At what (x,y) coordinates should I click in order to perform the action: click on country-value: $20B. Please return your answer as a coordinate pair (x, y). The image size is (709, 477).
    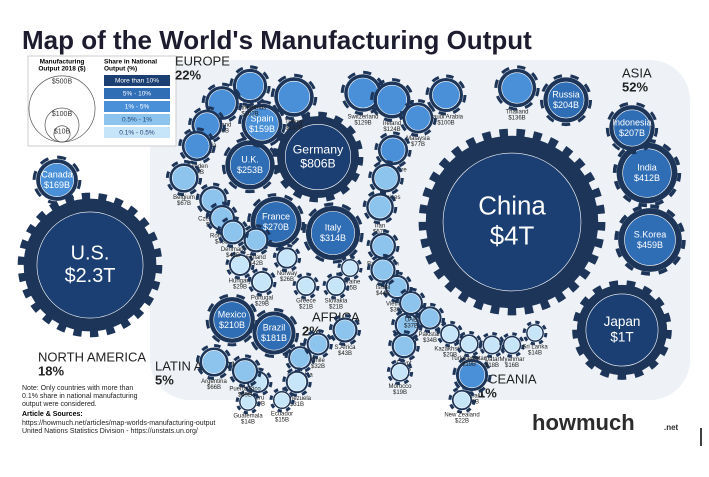
    Looking at the image, I should click on (450, 355).